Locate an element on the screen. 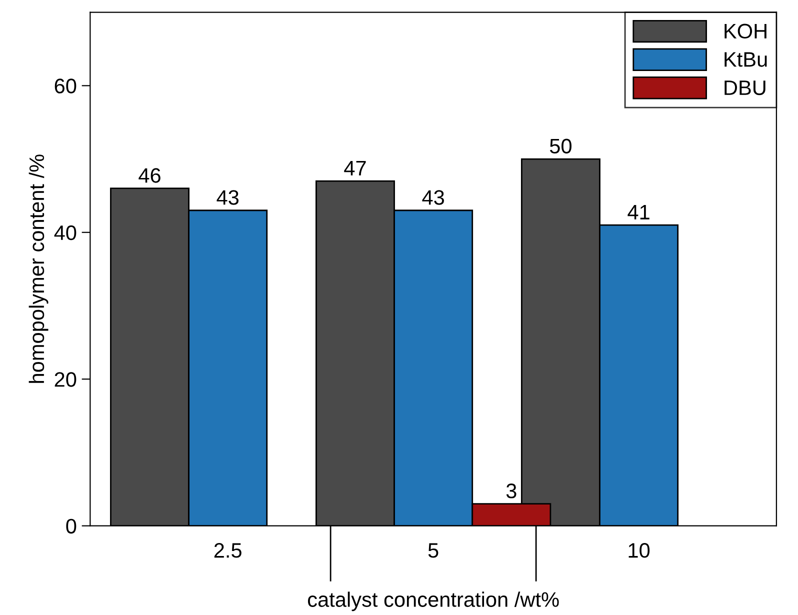  y-tick-label: 60 is located at coordinates (65, 86).